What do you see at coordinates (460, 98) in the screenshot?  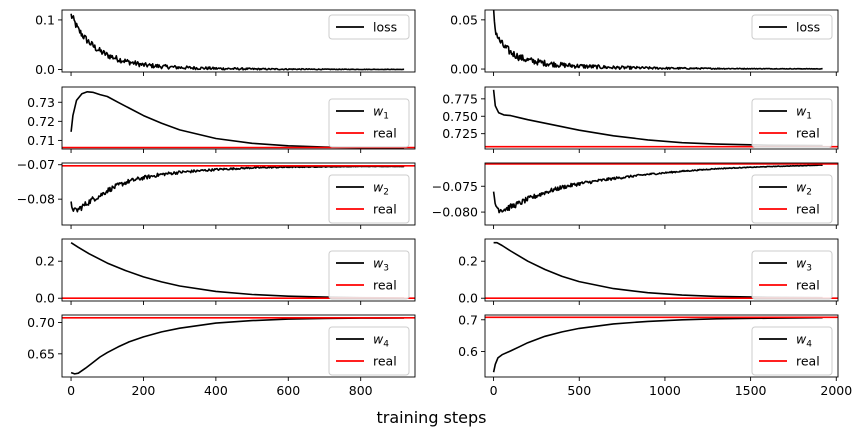 I see `y-tick-label: 0.775` at bounding box center [460, 98].